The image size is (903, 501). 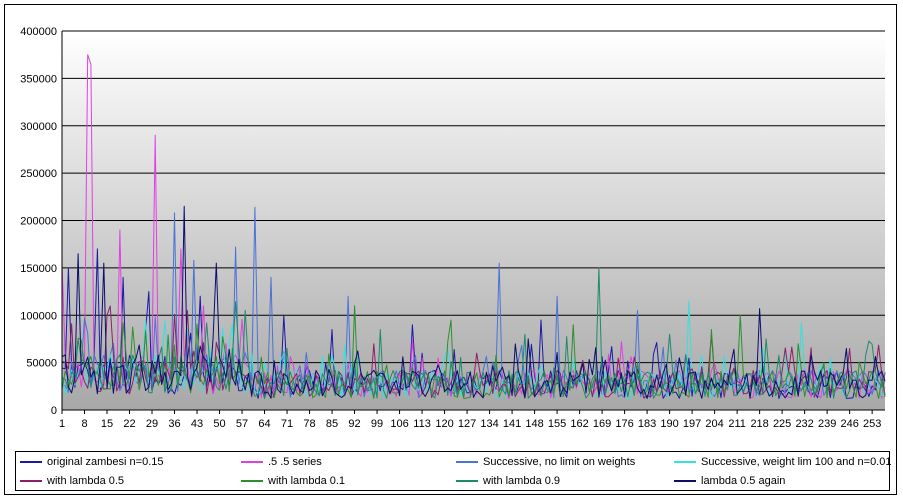 What do you see at coordinates (714, 424) in the screenshot?
I see `x-tick-label: 204` at bounding box center [714, 424].